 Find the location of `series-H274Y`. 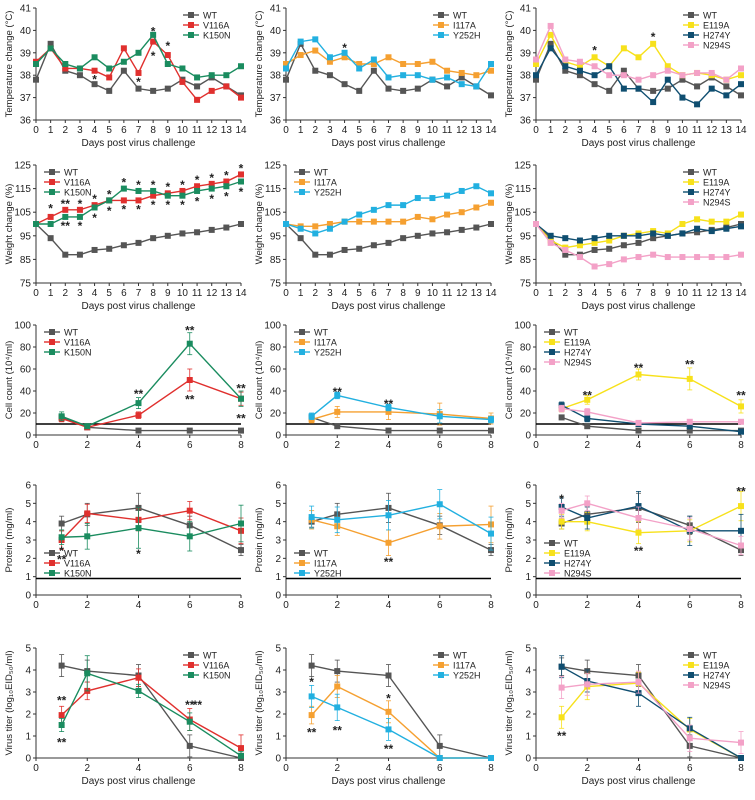

series-H274Y is located at coordinates (651, 418).